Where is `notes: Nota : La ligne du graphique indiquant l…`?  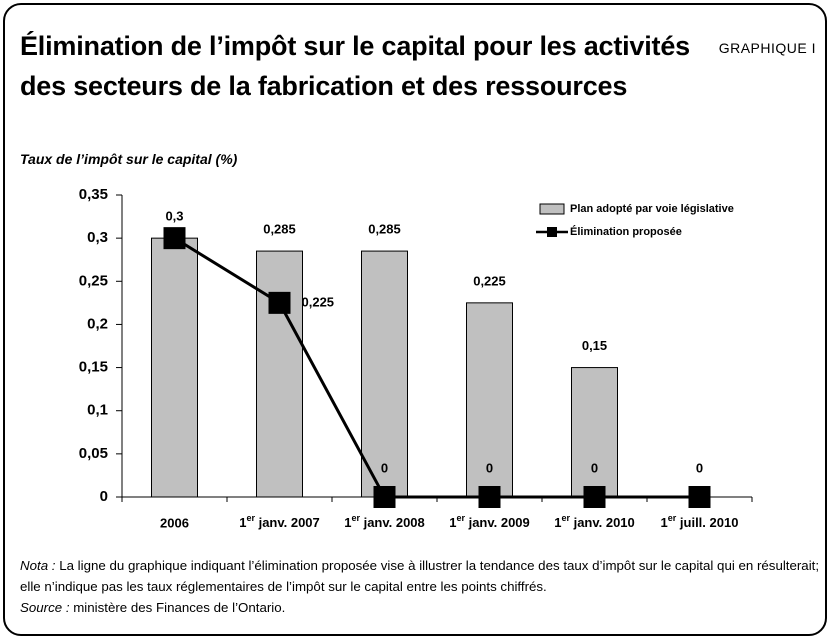 notes: Nota : La ligne du graphique indiquant l… is located at coordinates (420, 586).